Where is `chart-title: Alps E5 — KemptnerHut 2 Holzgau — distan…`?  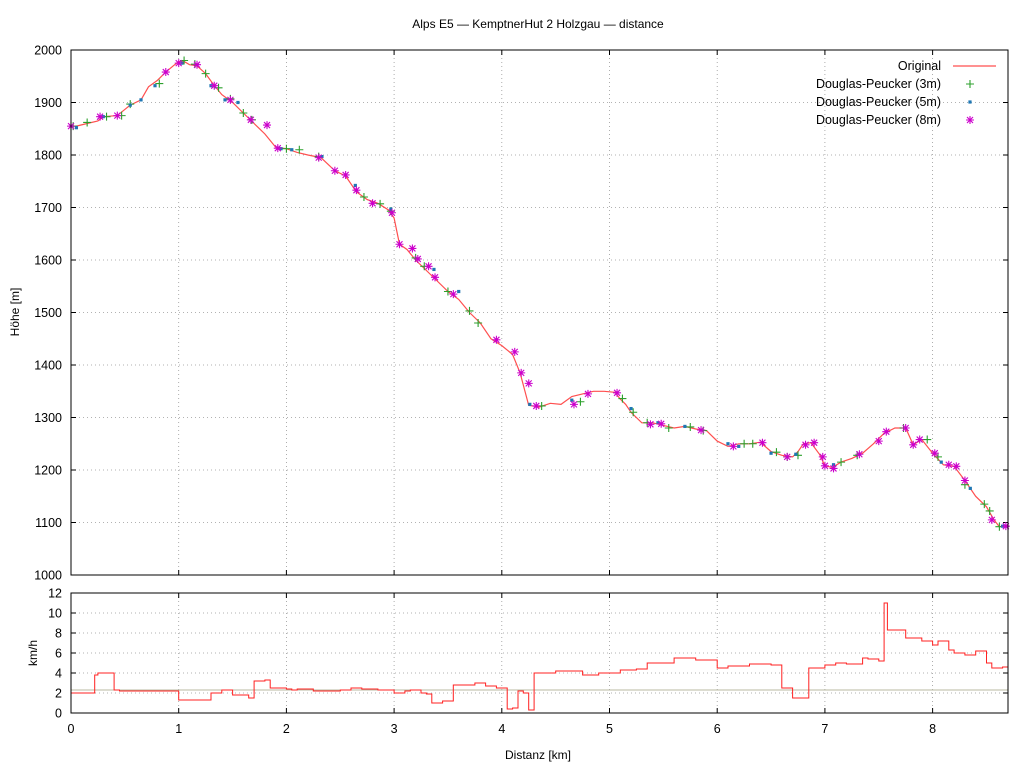
chart-title: Alps E5 — KemptnerHut 2 Holzgau — distan… is located at coordinates (538, 24).